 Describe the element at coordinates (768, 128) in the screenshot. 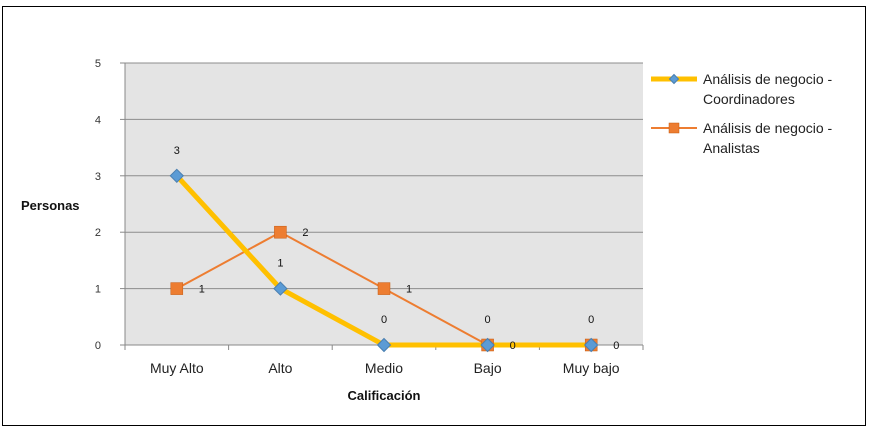

I see `legend-label-1-line-1: Análisis de negocio -` at that location.